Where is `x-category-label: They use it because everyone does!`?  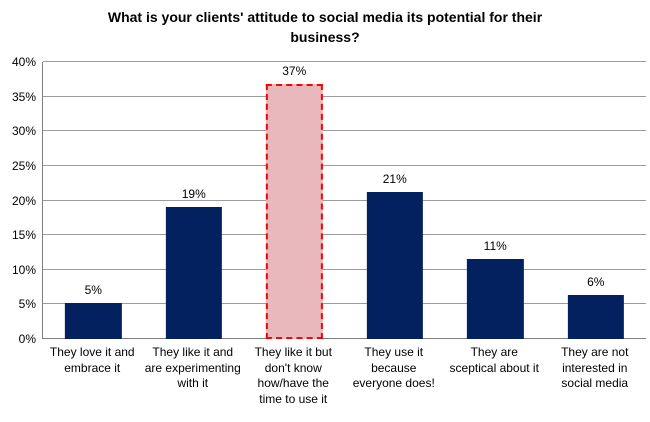 x-category-label: They use it because everyone does! is located at coordinates (393, 368).